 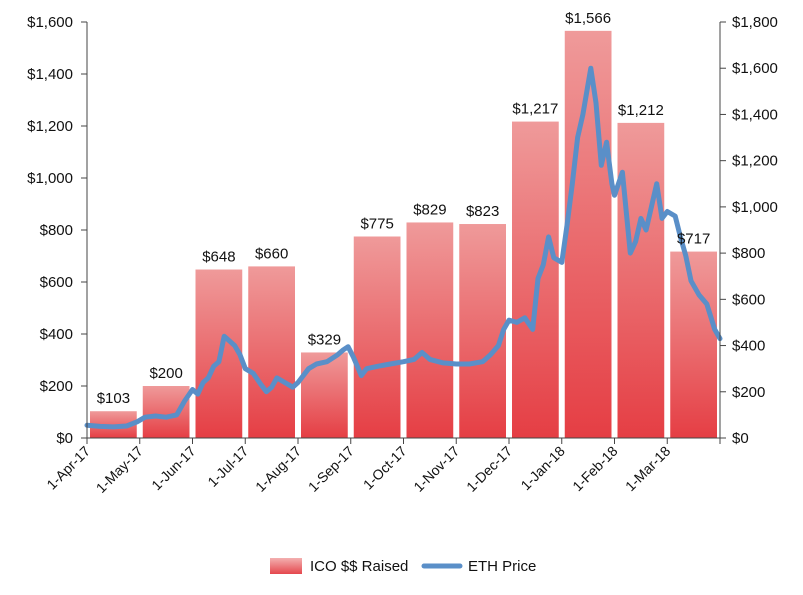 What do you see at coordinates (50, 178) in the screenshot?
I see `y-left-tick-label-5: $1,000` at bounding box center [50, 178].